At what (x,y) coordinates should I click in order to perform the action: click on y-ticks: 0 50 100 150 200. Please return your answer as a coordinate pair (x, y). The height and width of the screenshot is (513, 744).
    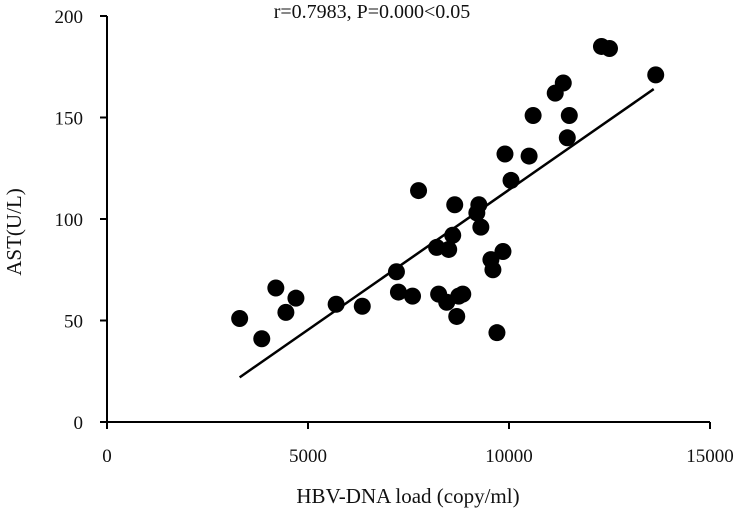
    Looking at the image, I should click on (81, 220).